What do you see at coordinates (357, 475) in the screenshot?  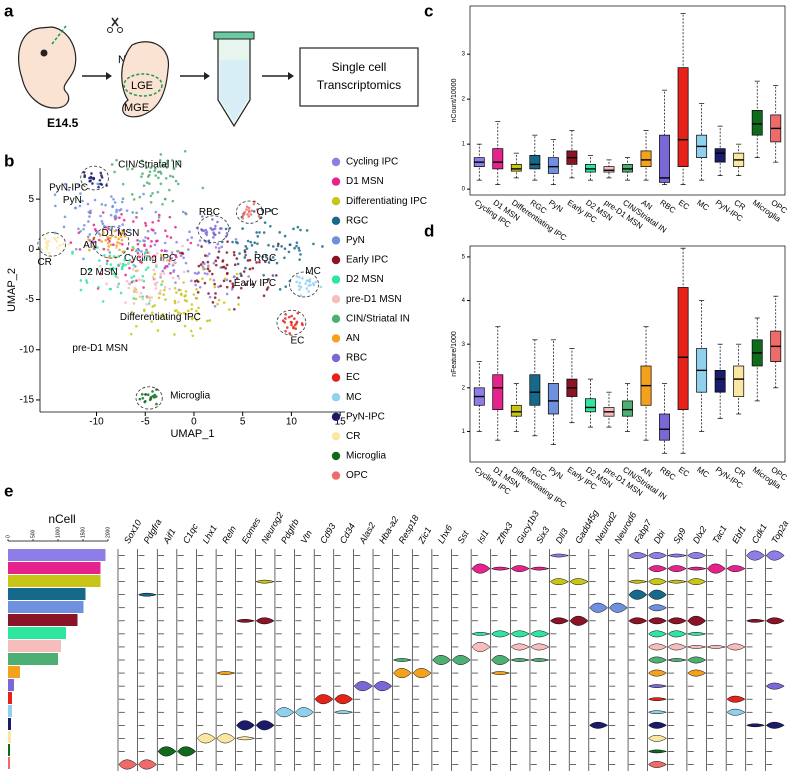 I see `legend-label: OPC` at bounding box center [357, 475].